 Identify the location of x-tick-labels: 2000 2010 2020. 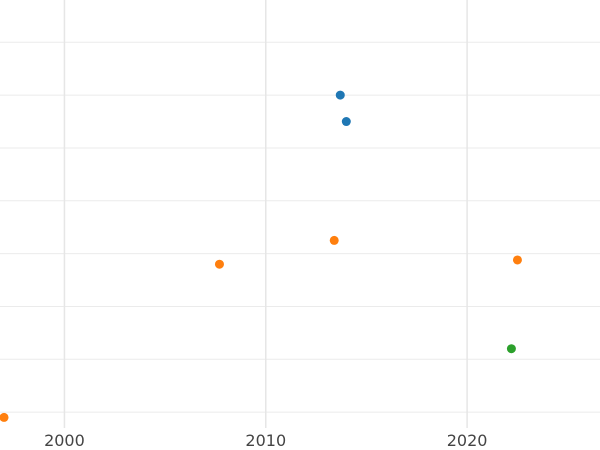
(265, 440).